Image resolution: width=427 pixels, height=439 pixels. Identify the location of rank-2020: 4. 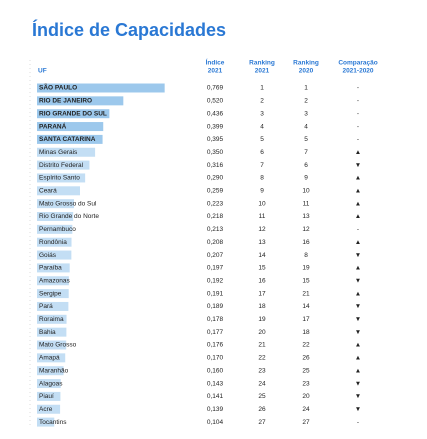
(306, 126).